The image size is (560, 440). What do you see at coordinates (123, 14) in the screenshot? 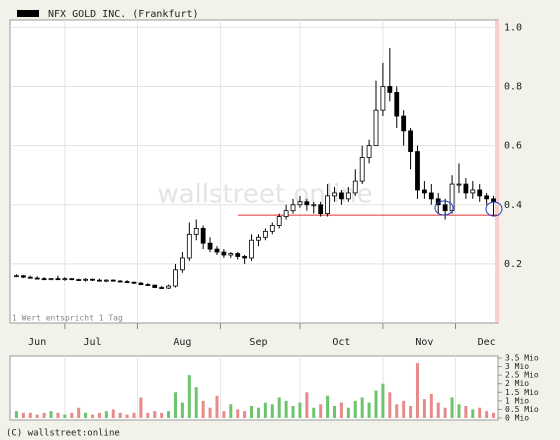
I see `legend-label: NFX GOLD INC. (Frankfurt)` at bounding box center [123, 14].